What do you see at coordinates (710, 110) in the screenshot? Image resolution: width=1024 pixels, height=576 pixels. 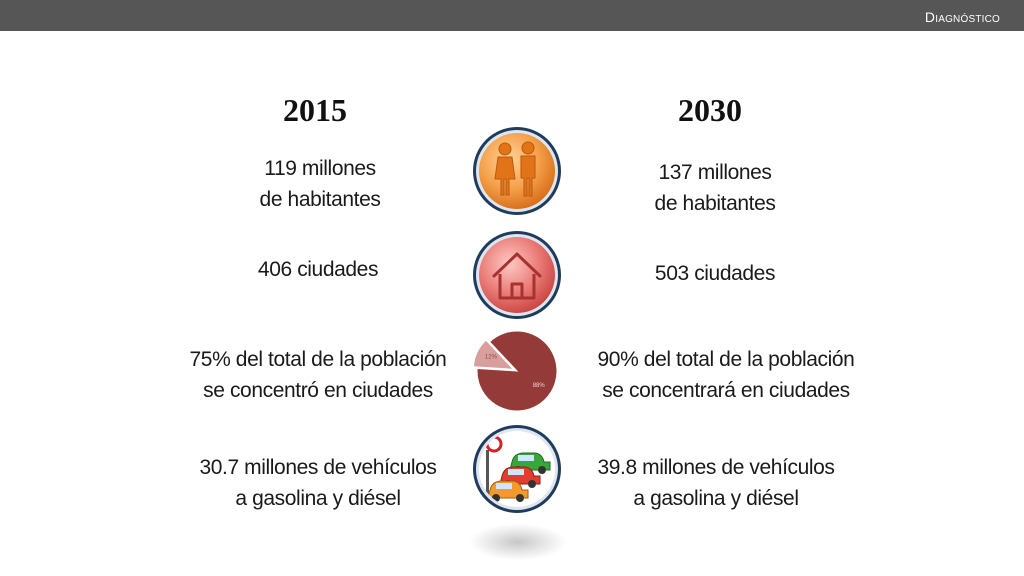 I see `year-2030: 2030` at bounding box center [710, 110].